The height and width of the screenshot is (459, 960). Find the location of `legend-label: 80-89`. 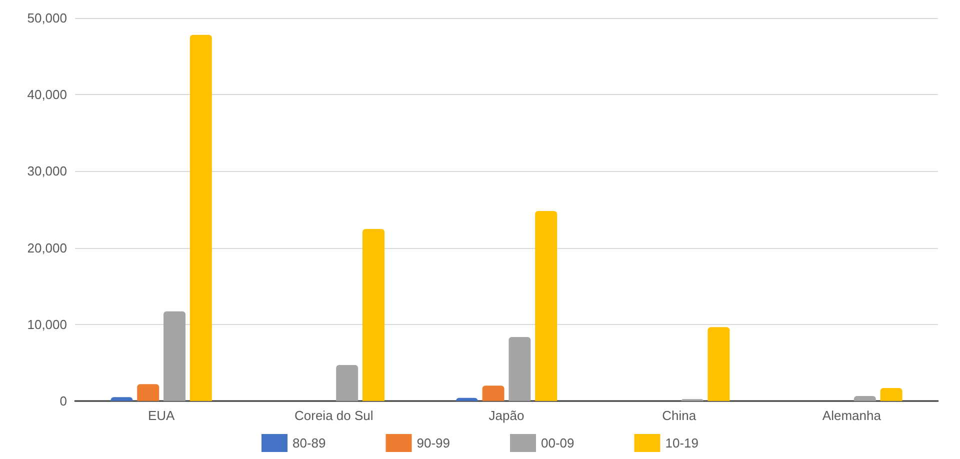

legend-label: 80-89 is located at coordinates (309, 443).